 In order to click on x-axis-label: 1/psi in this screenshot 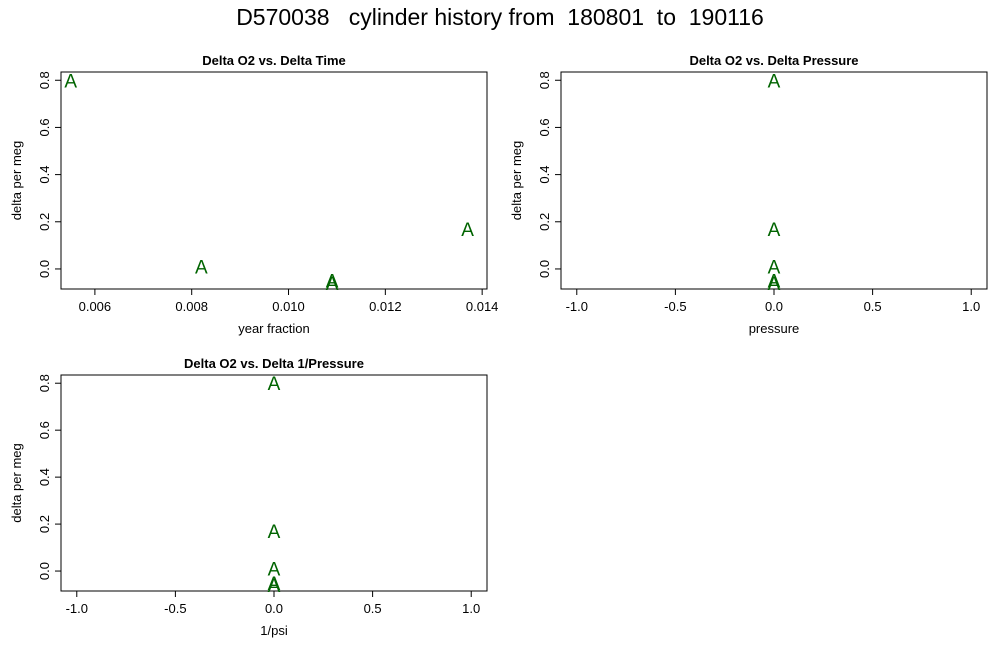, I will do `click(274, 630)`.